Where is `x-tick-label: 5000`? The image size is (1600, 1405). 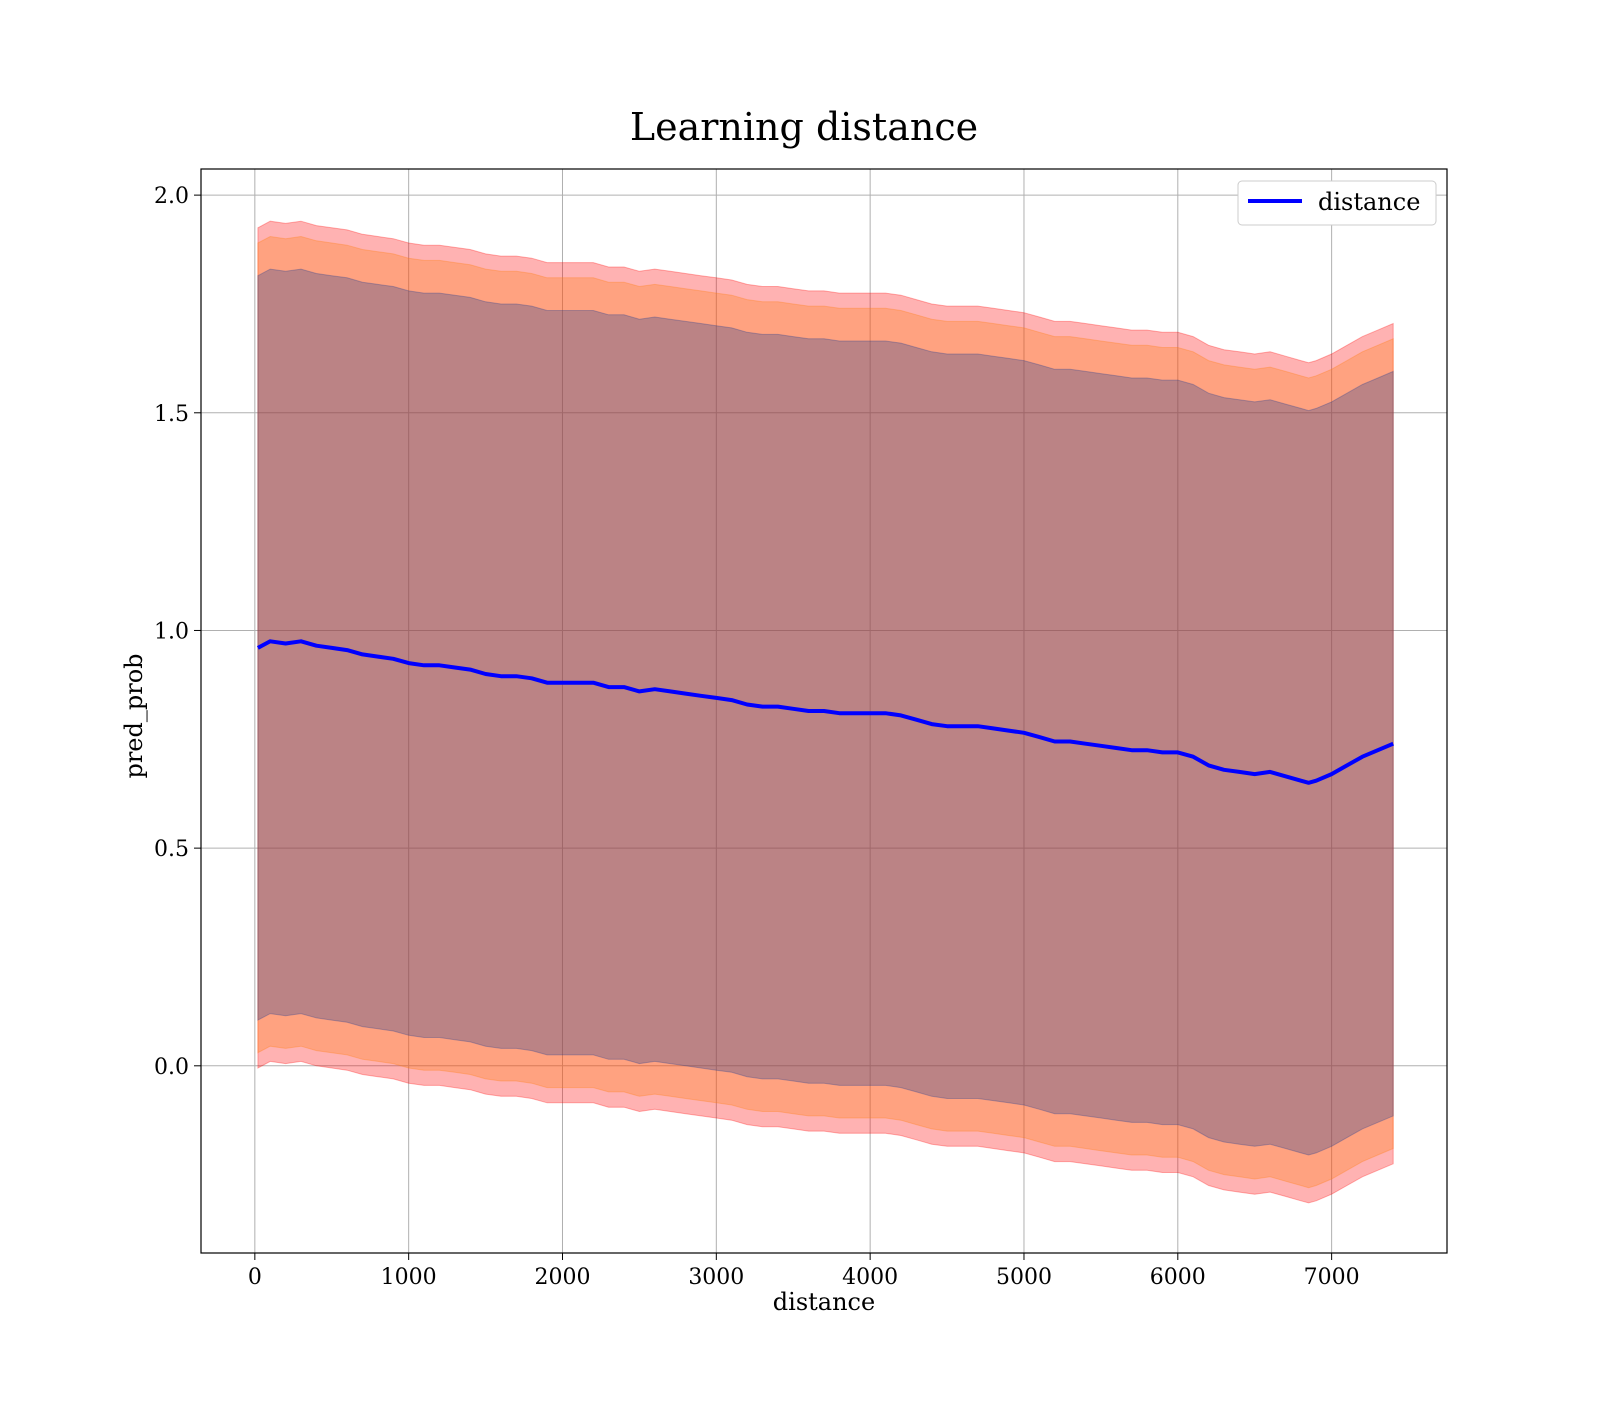 x-tick-label: 5000 is located at coordinates (1024, 1277).